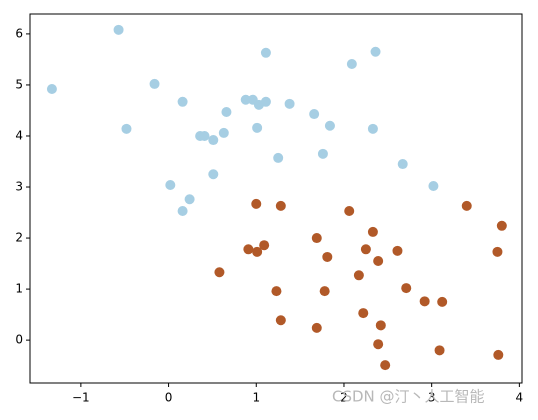 Image resolution: width=538 pixels, height=420 pixels. What do you see at coordinates (19, 135) in the screenshot?
I see `y-tick-label: 4` at bounding box center [19, 135].